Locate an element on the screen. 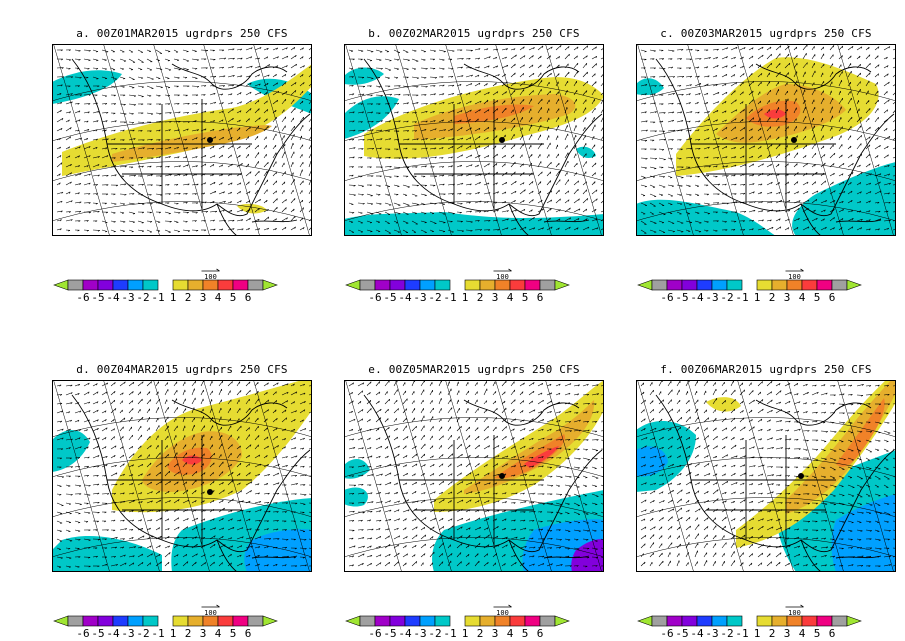 Image resolution: width=905 pixels, height=641 pixels. station-marker is located at coordinates (210, 140).